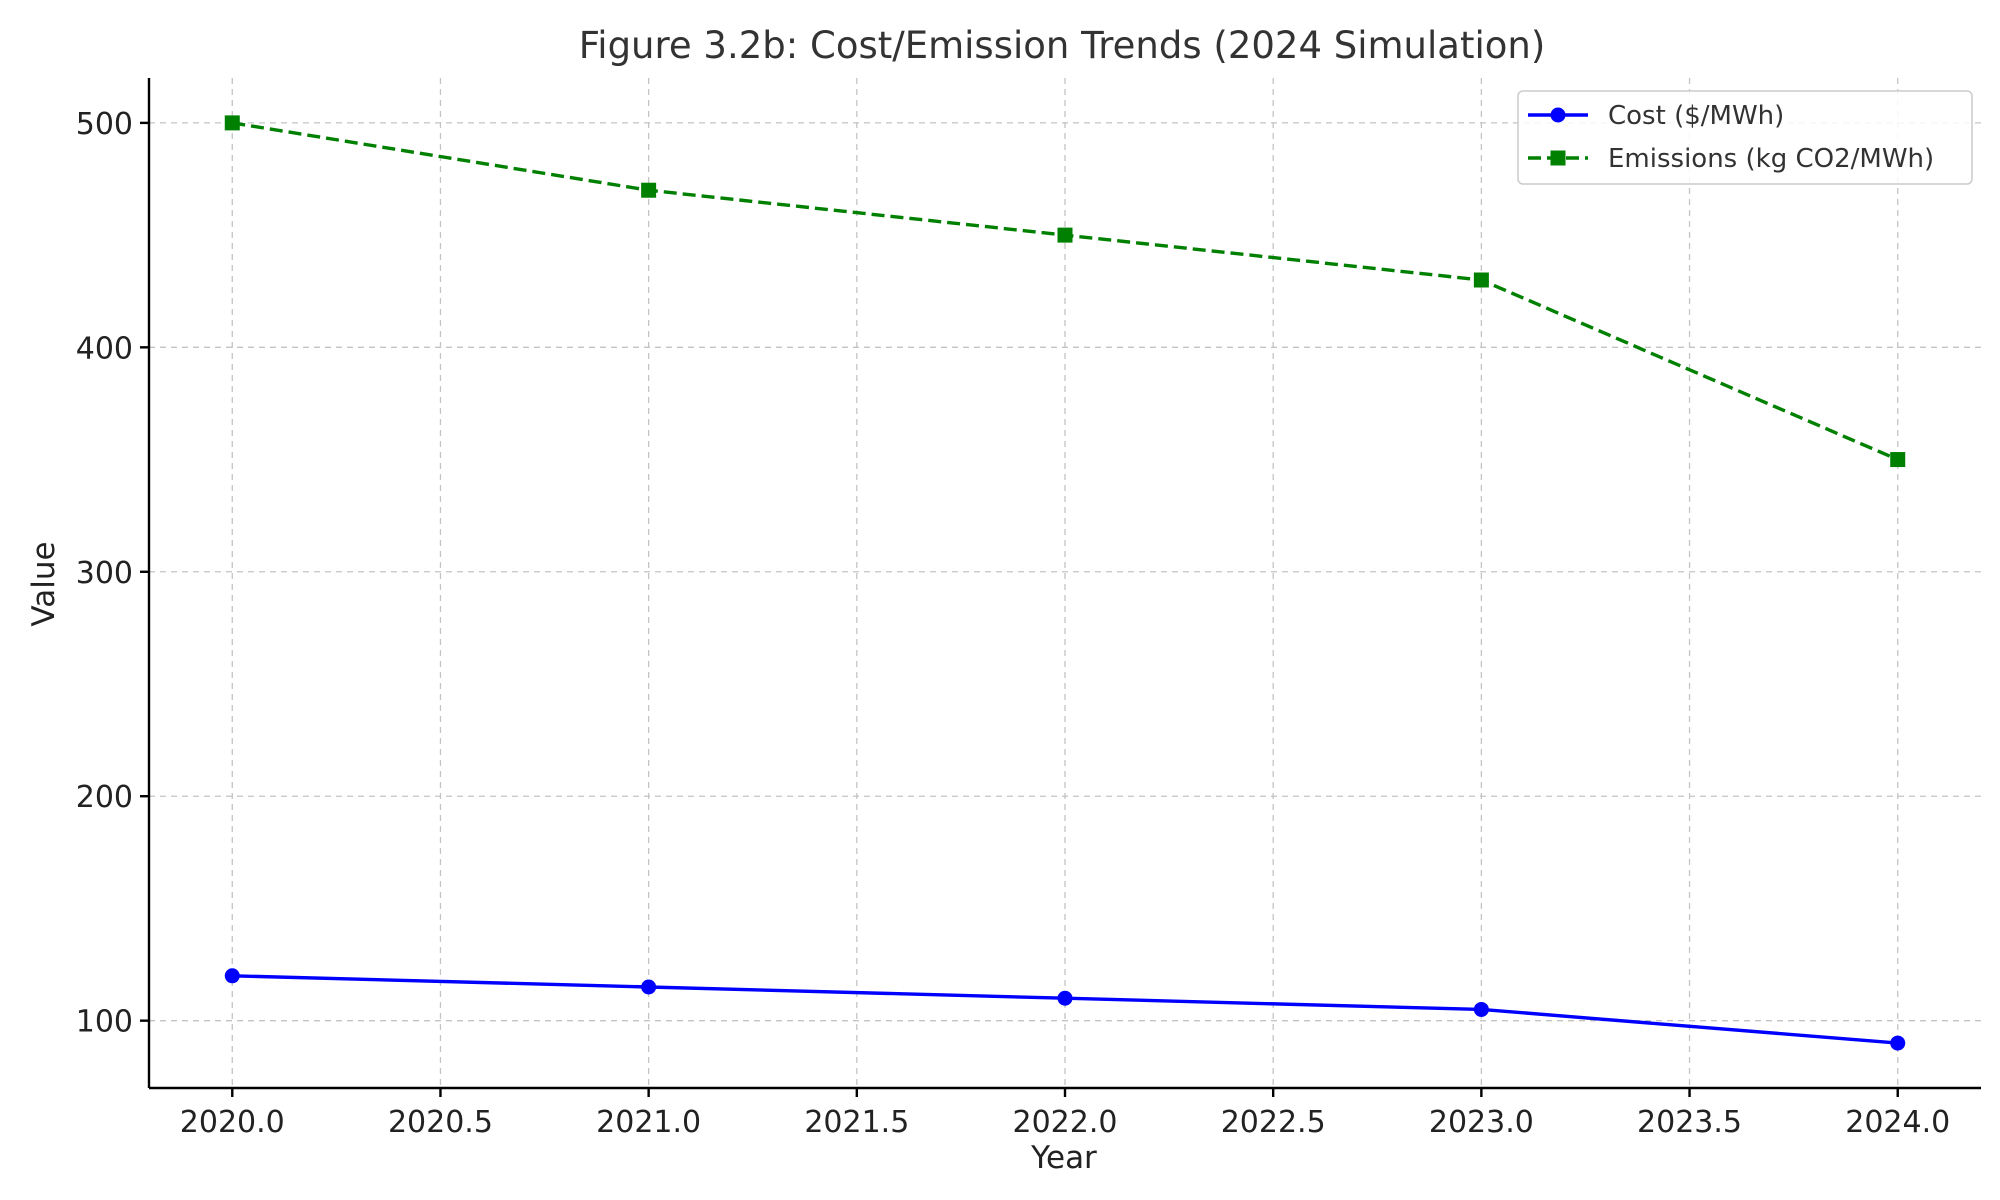  I want to click on legend: Cost ($/MWh) Emissions (kg CO2/MWh), so click(1745, 137).